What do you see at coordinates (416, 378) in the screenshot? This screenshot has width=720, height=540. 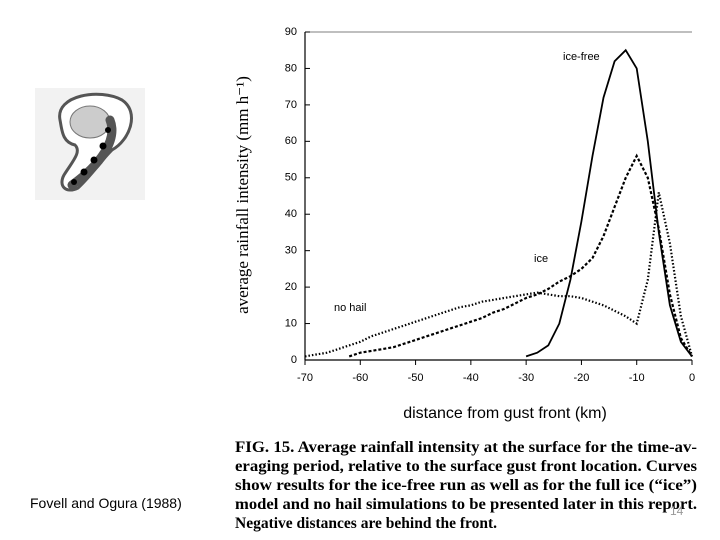 I see `x-tick-label: -50` at bounding box center [416, 378].